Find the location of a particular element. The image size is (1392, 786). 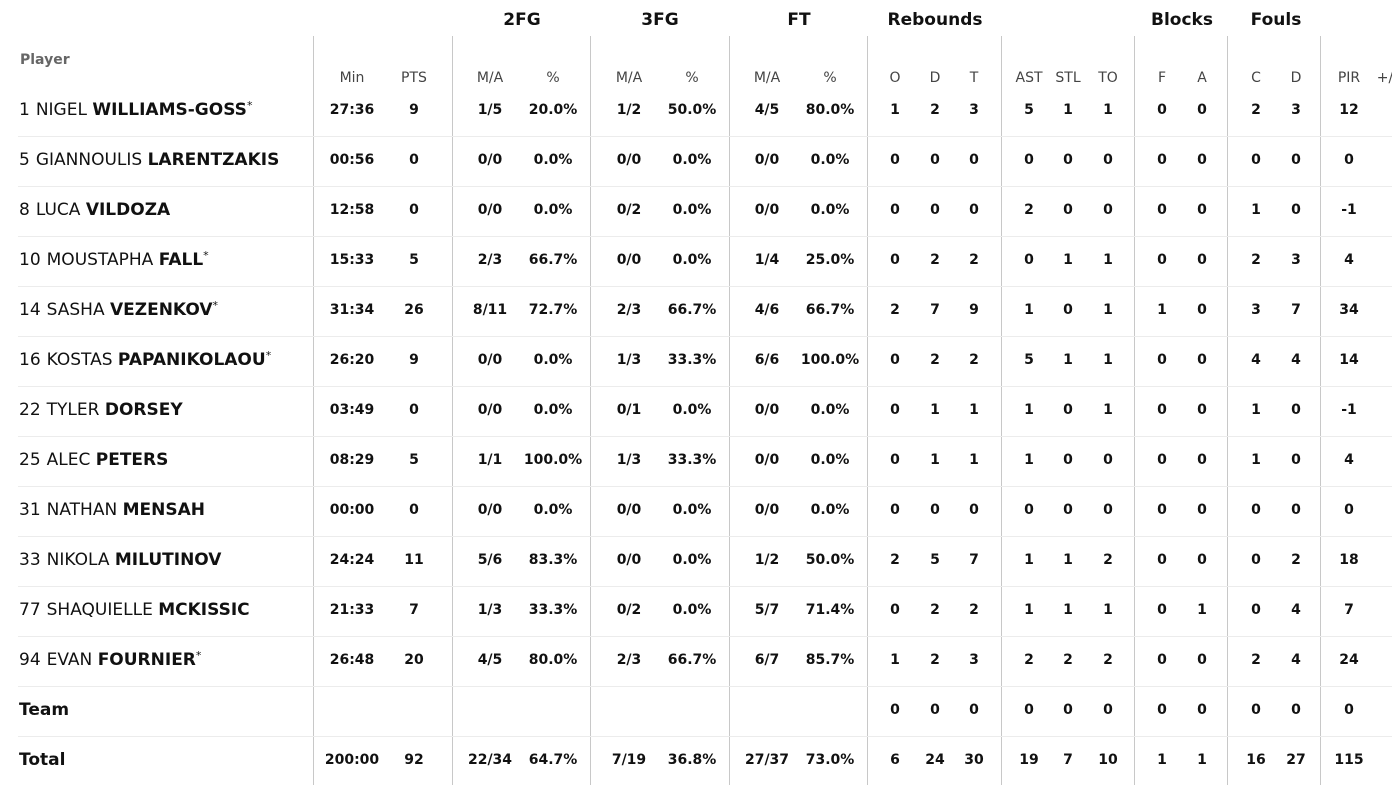

stat-min: 03:49 is located at coordinates (352, 410).